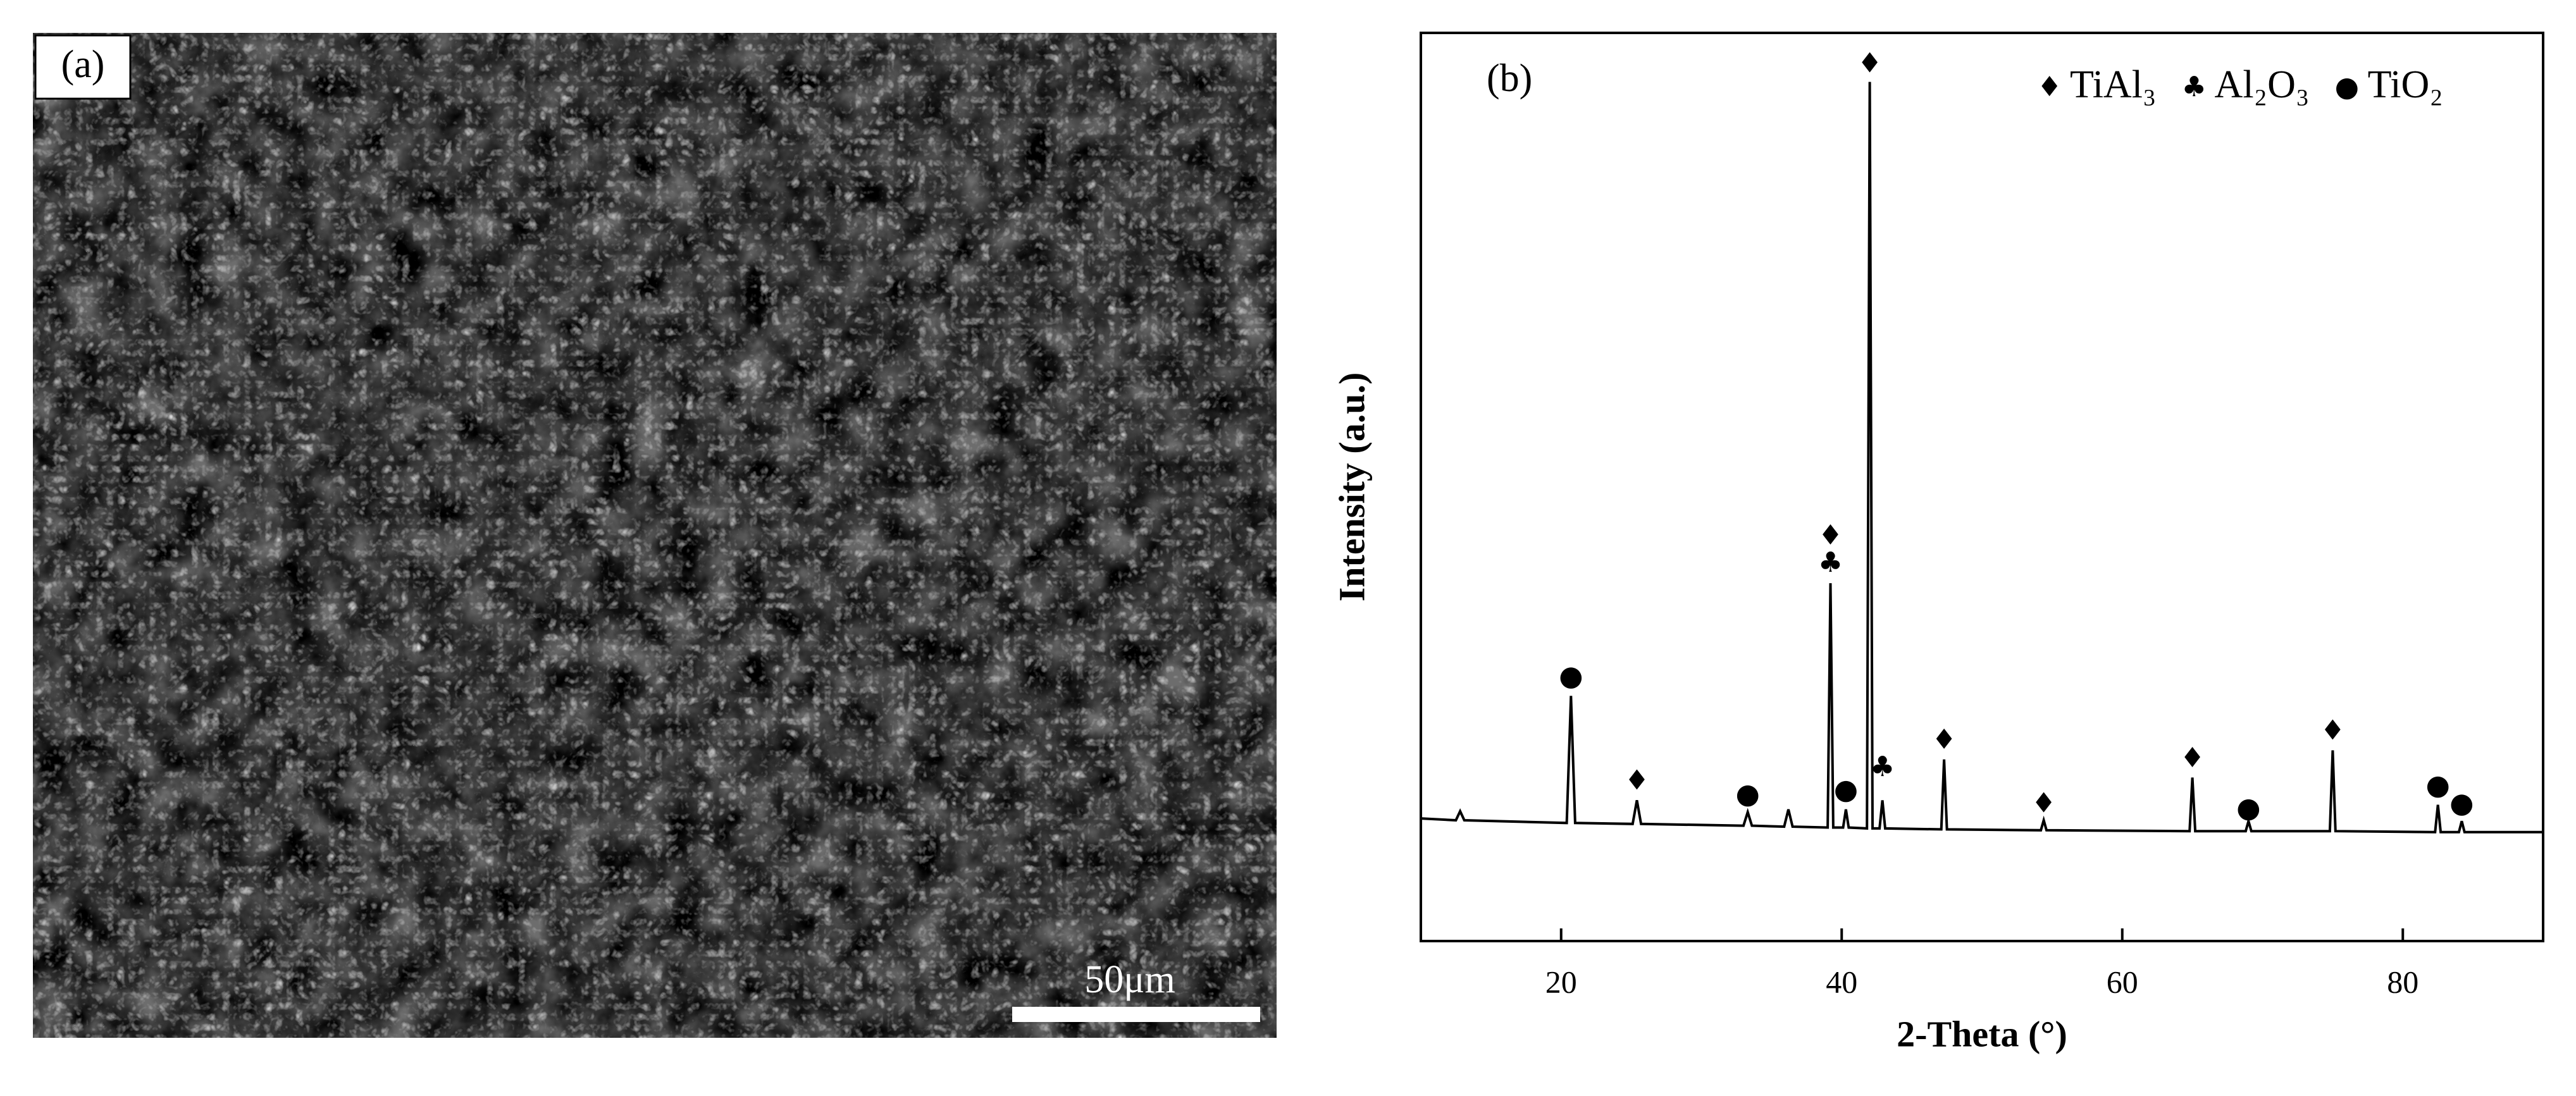  Describe the element at coordinates (1510, 78) in the screenshot. I see `panel-label: (b)` at that location.